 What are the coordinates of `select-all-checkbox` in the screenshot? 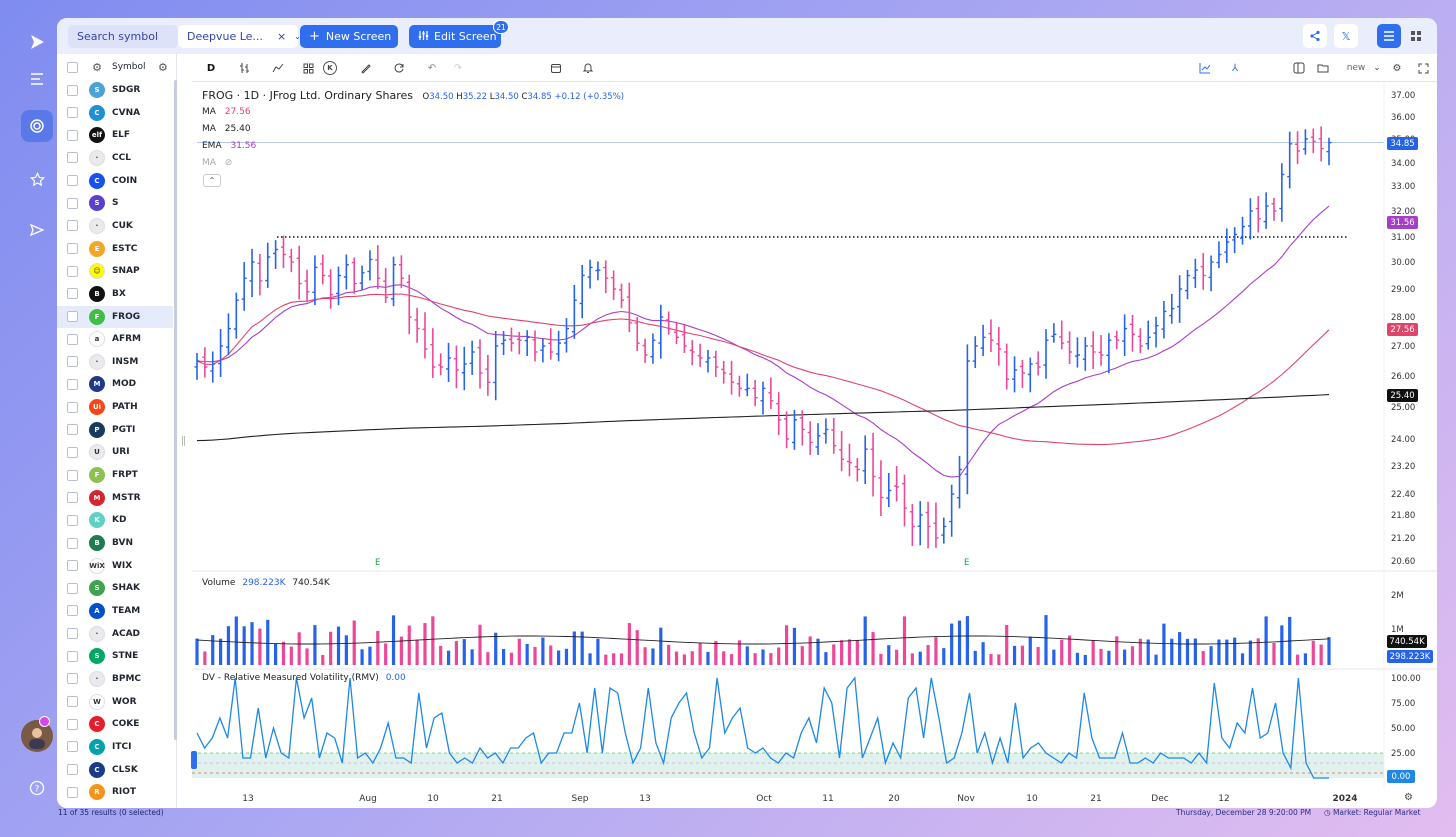 It's located at (72, 67).